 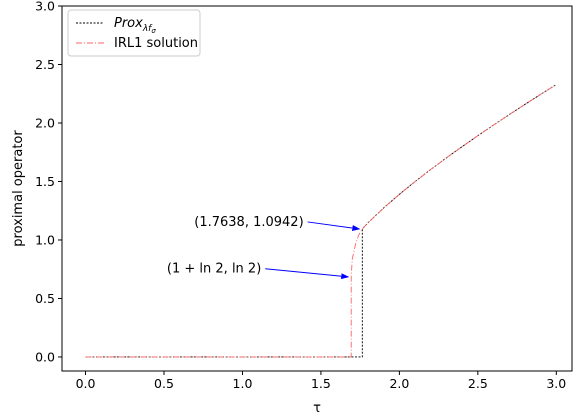 What do you see at coordinates (45, 239) in the screenshot?
I see `y-tick-label: 1.0` at bounding box center [45, 239].